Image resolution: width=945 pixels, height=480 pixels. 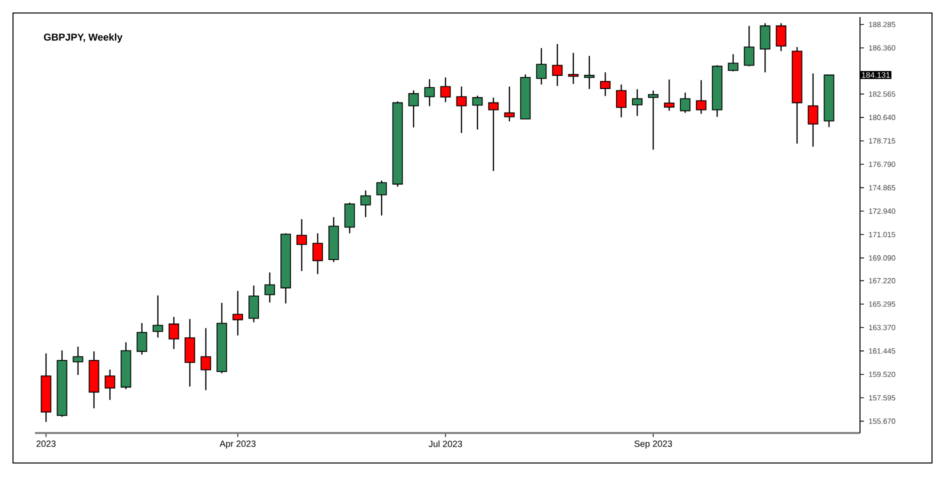 I want to click on x-tick-label: 2023, so click(x=46, y=443).